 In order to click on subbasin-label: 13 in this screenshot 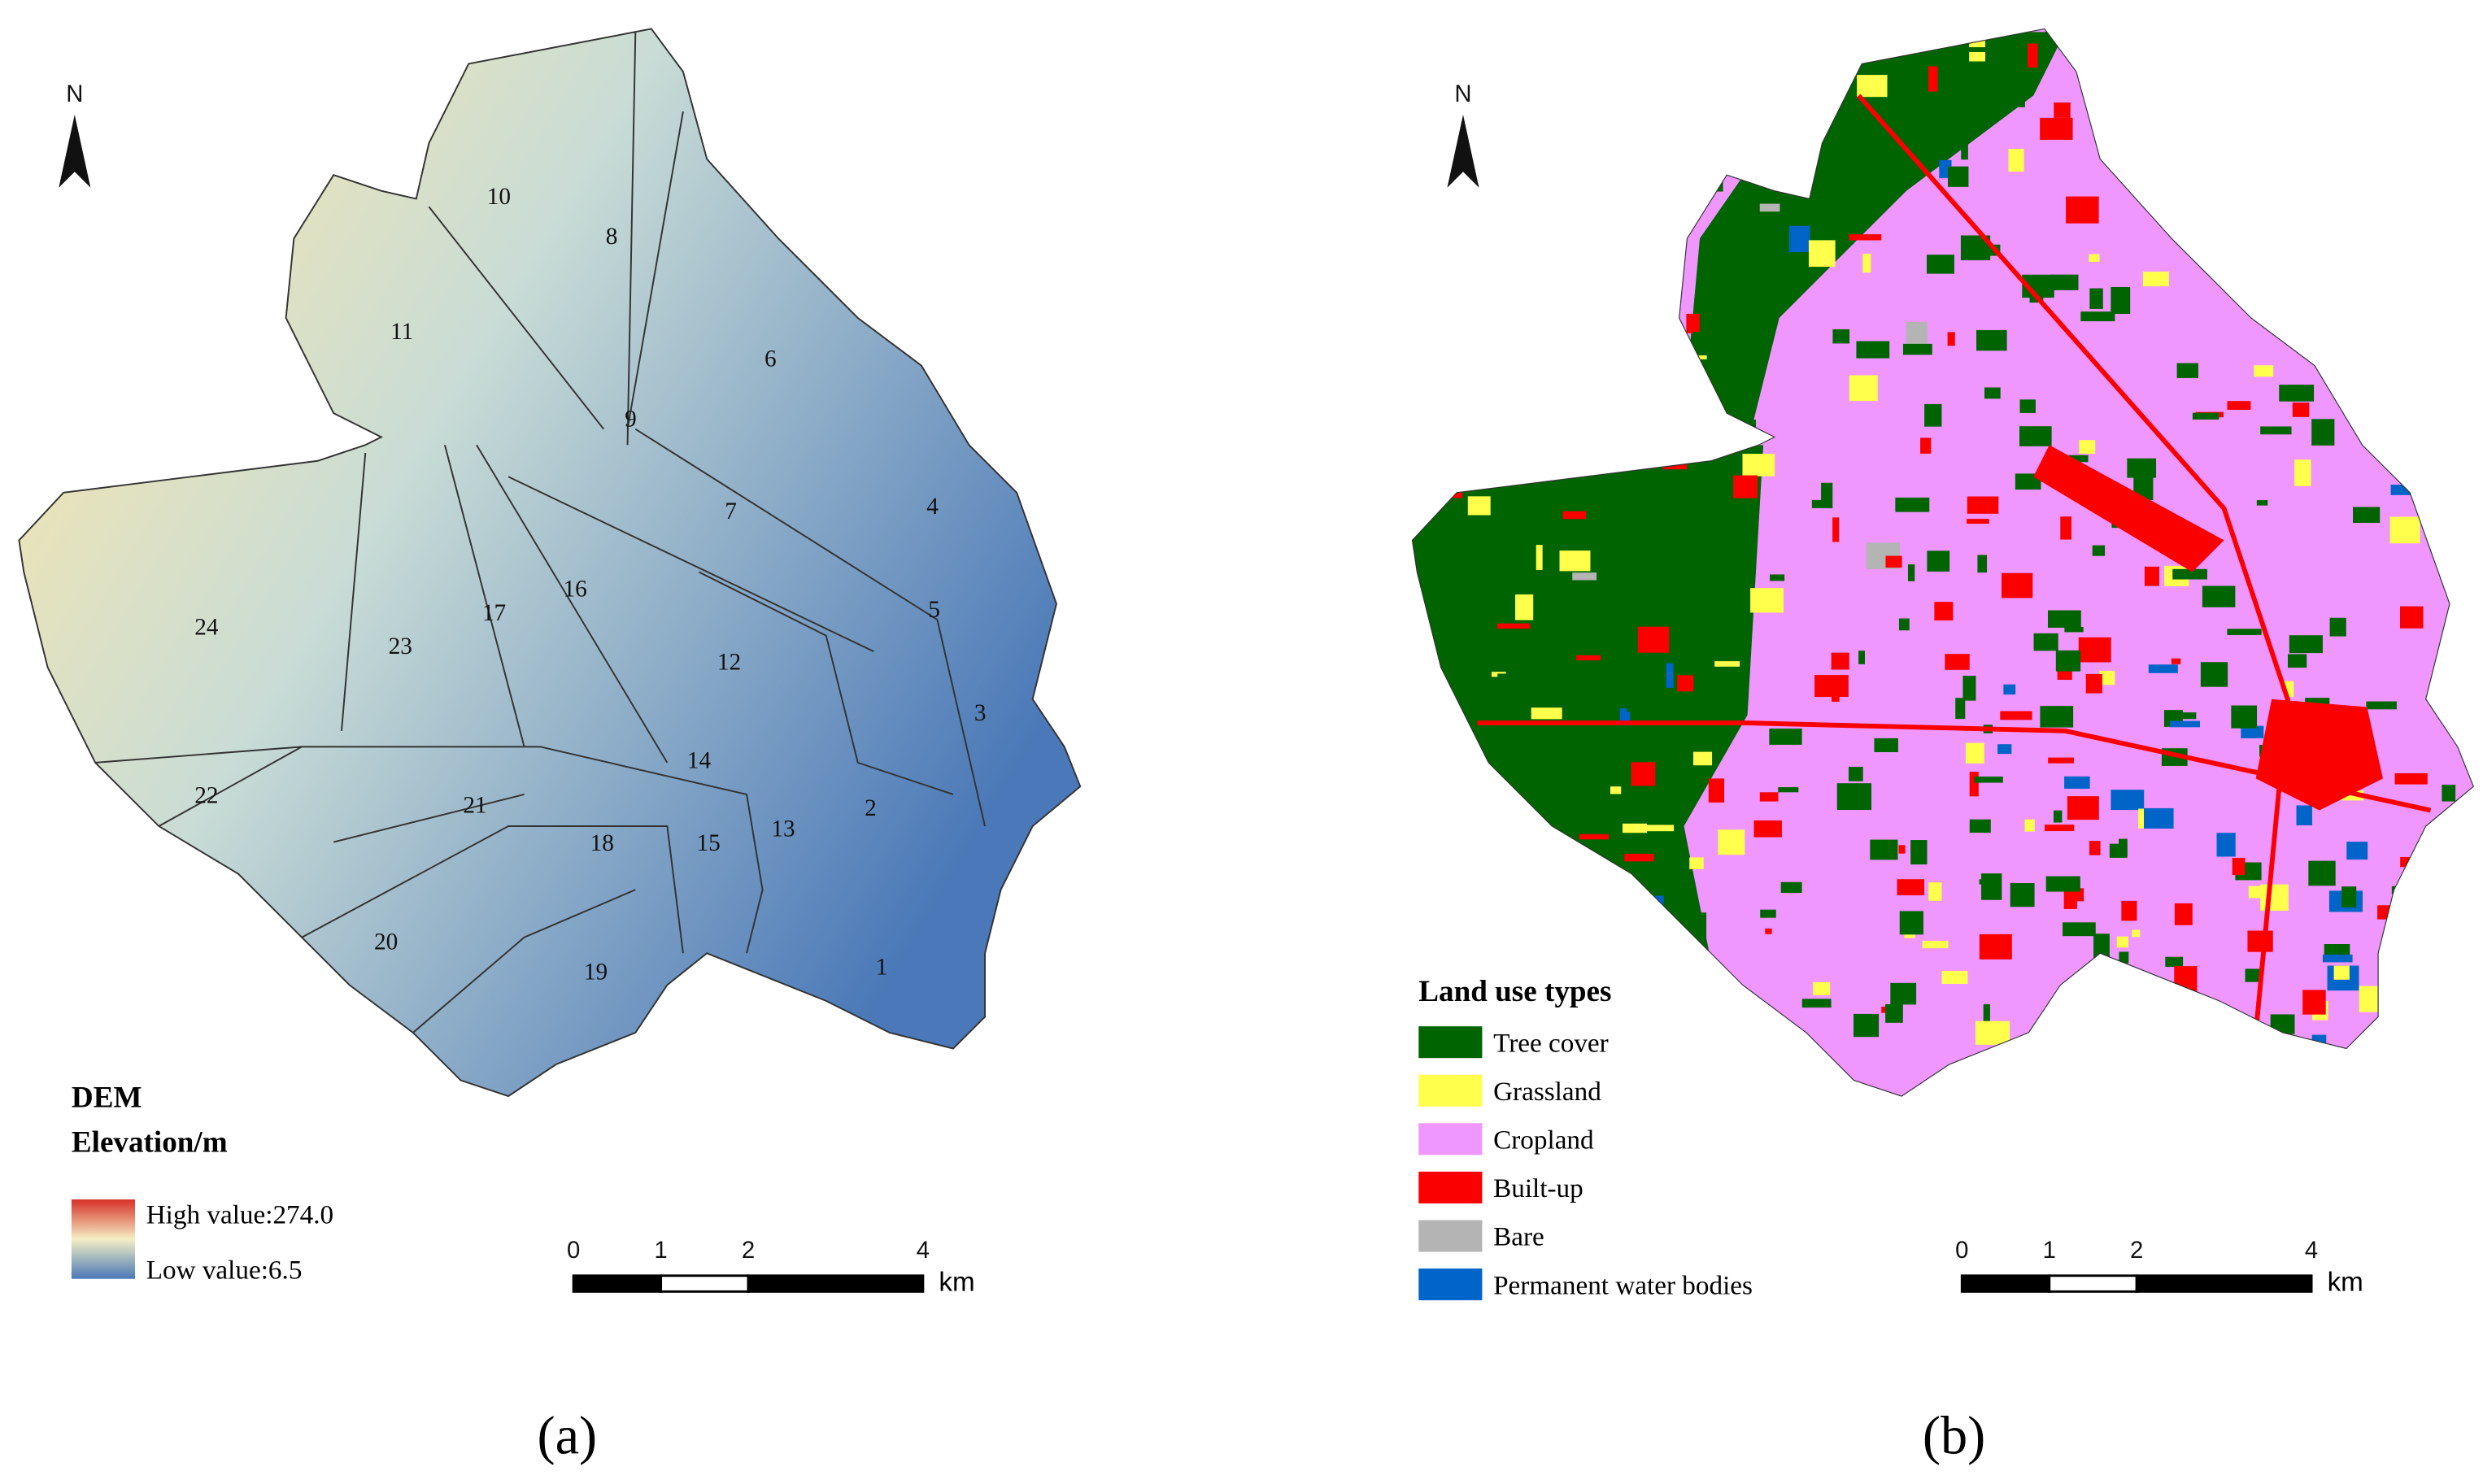, I will do `click(783, 829)`.